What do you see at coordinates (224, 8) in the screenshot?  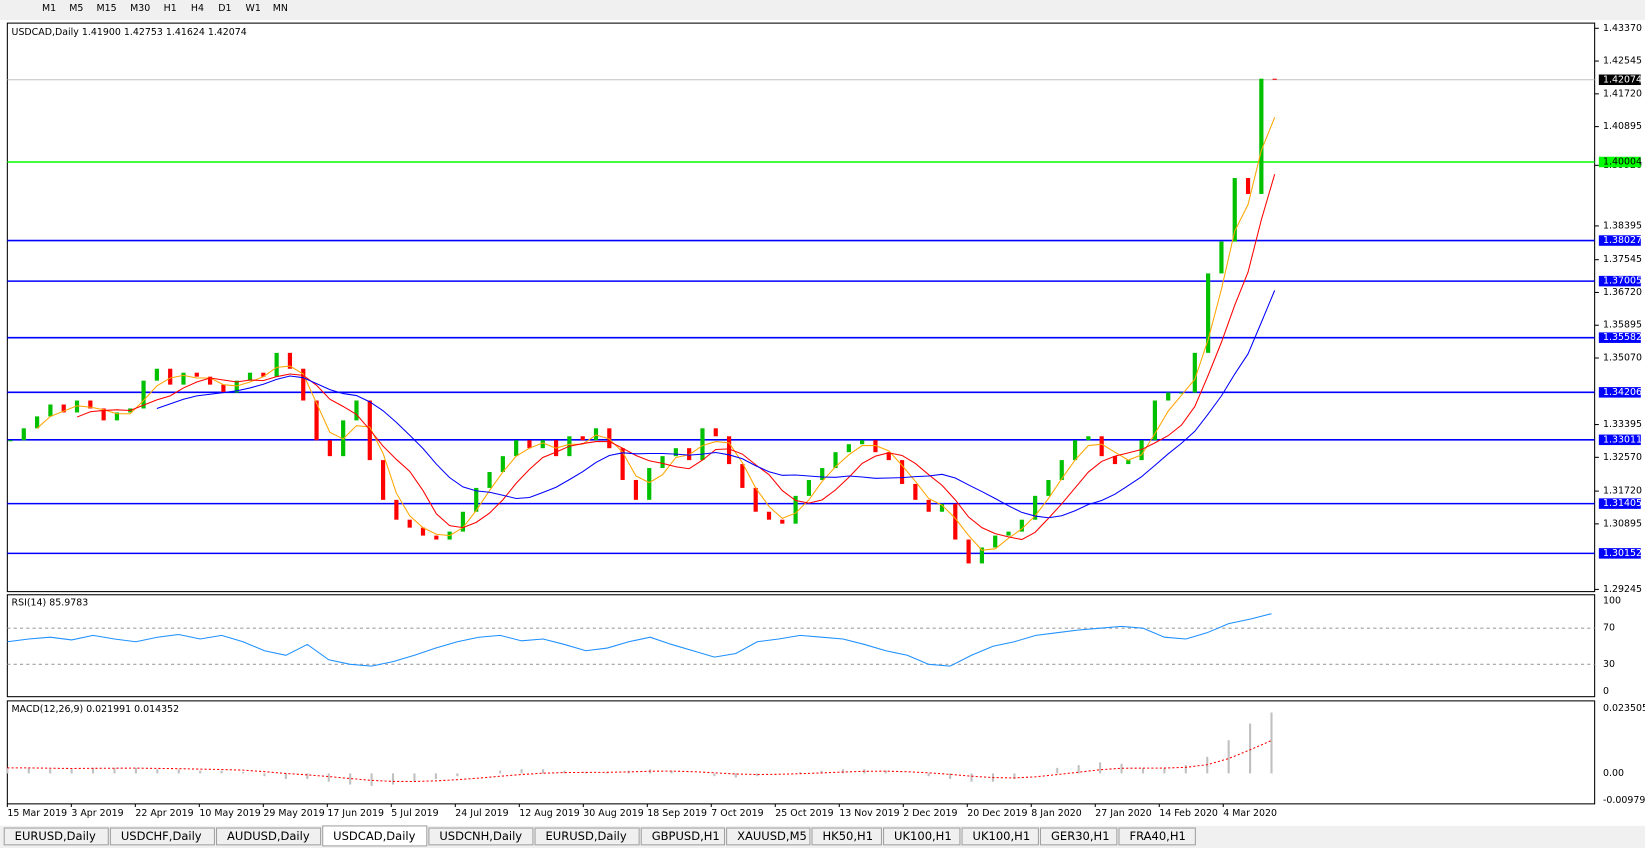 I see `timeframe-button: D1` at bounding box center [224, 8].